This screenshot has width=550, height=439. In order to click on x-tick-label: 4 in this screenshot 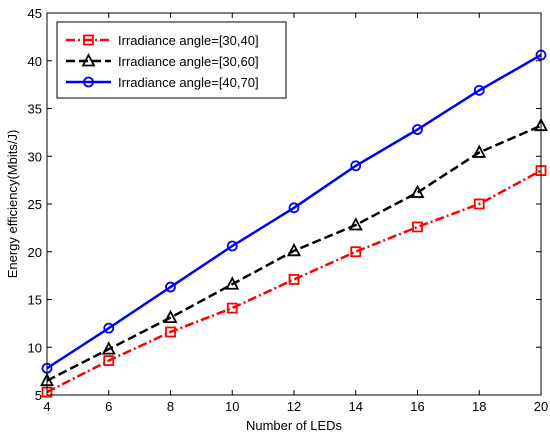, I will do `click(46, 406)`.